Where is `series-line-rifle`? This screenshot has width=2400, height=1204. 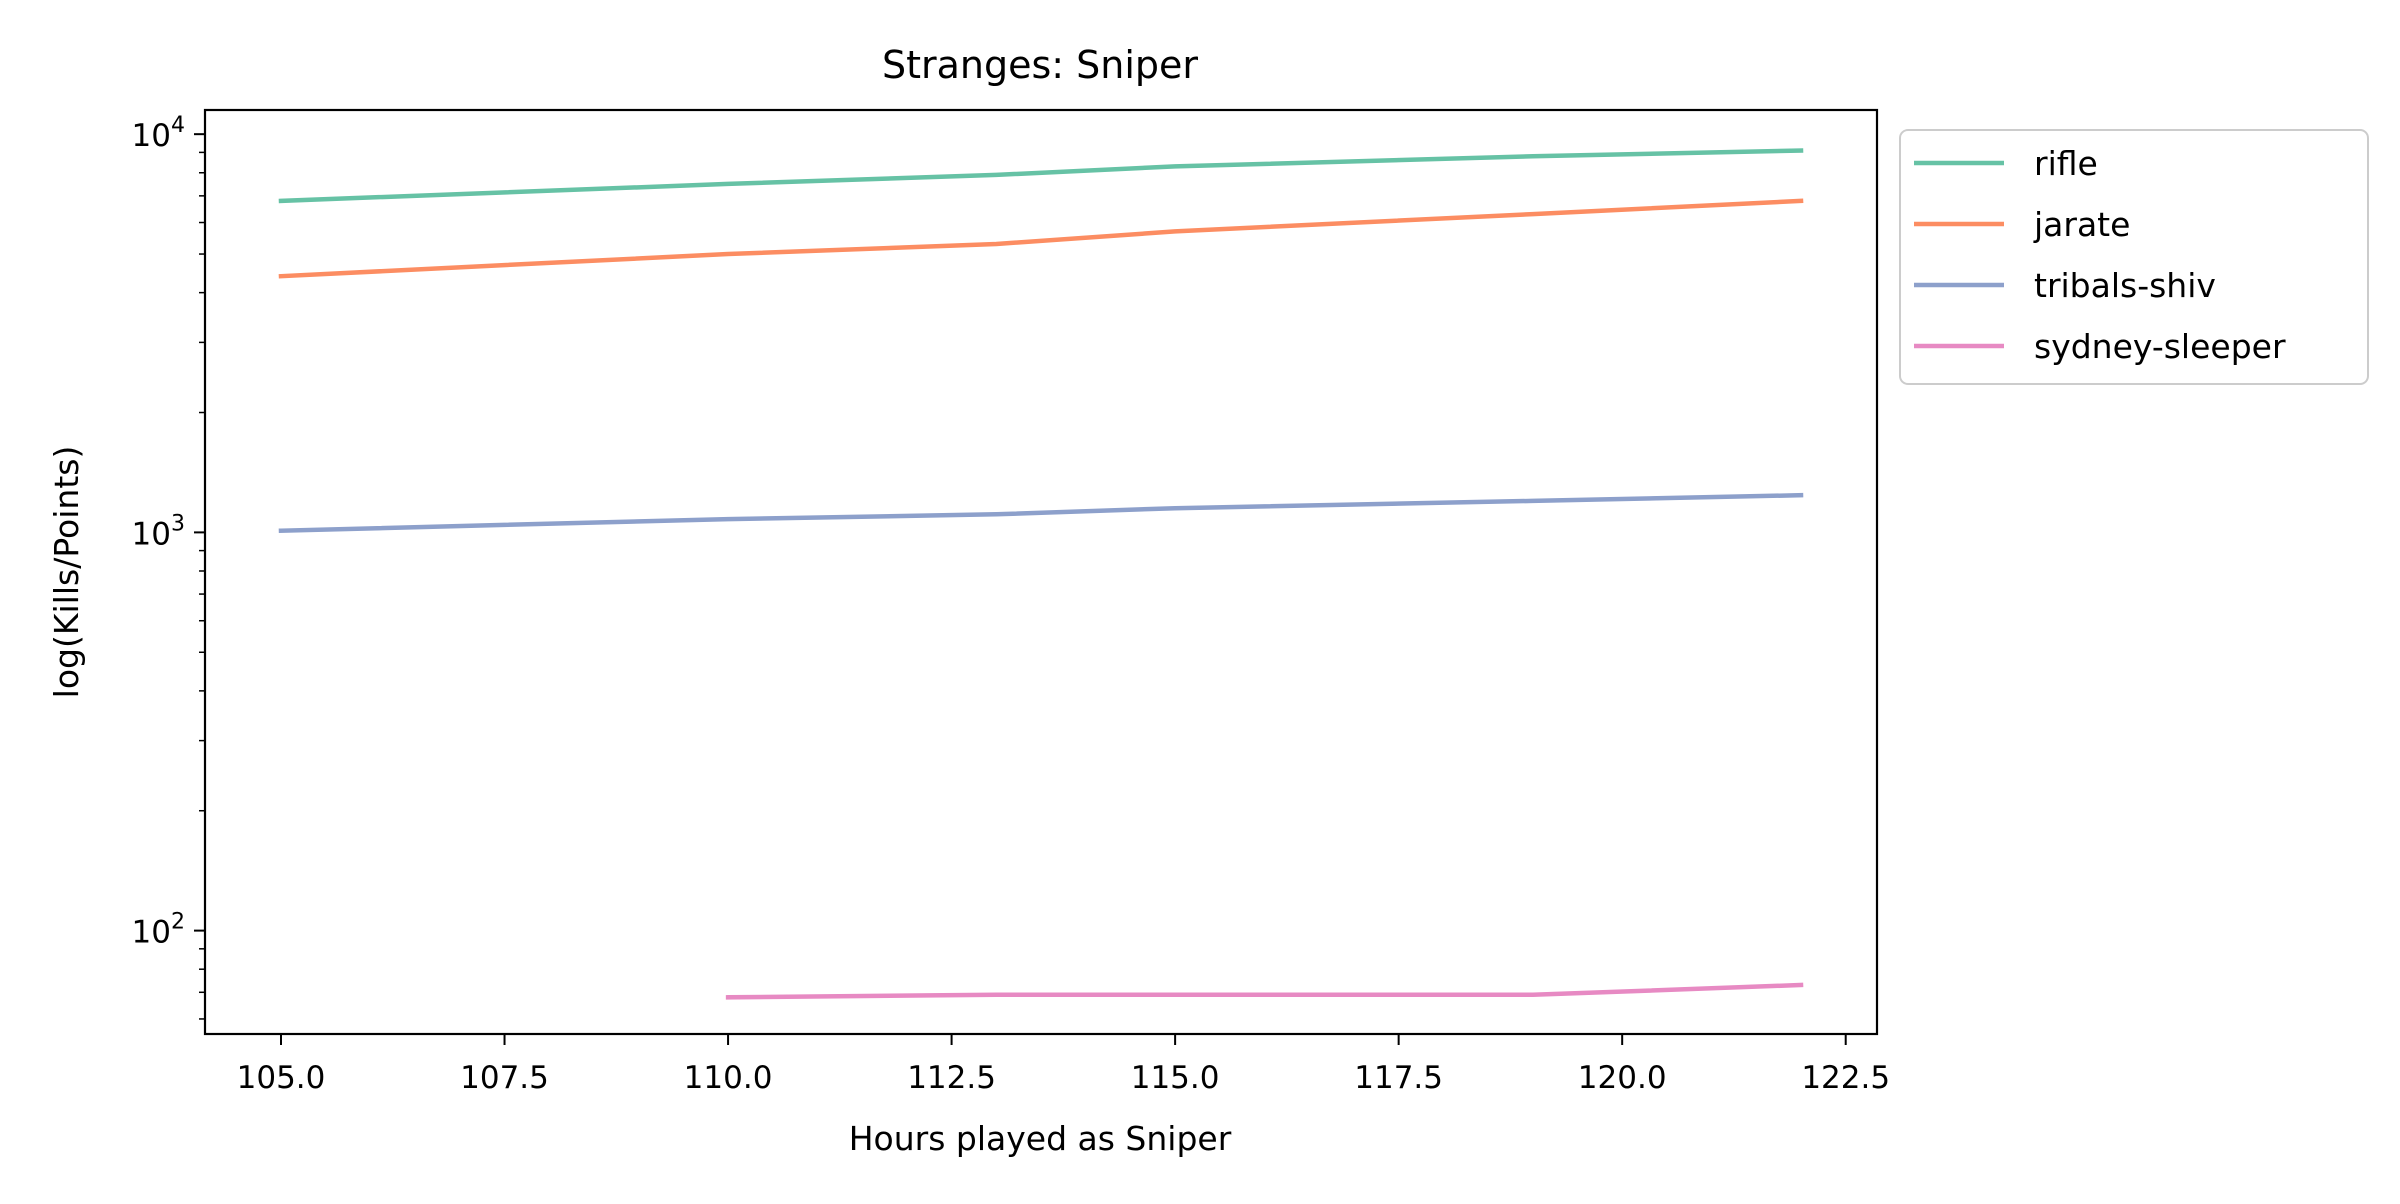
series-line-rifle is located at coordinates (1041, 176).